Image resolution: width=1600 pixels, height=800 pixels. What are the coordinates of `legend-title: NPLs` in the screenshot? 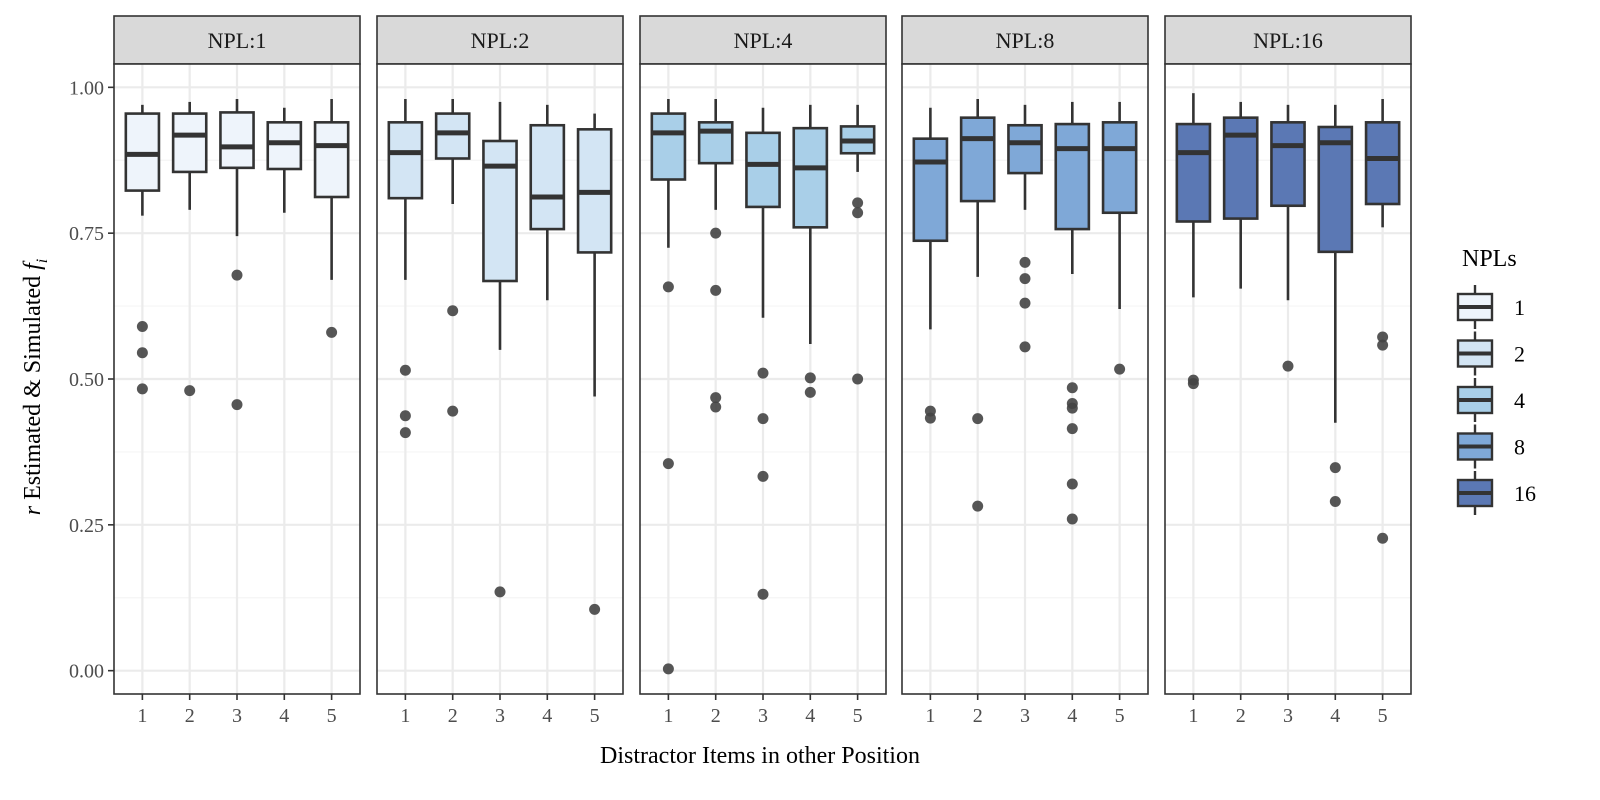 It's located at (1489, 259).